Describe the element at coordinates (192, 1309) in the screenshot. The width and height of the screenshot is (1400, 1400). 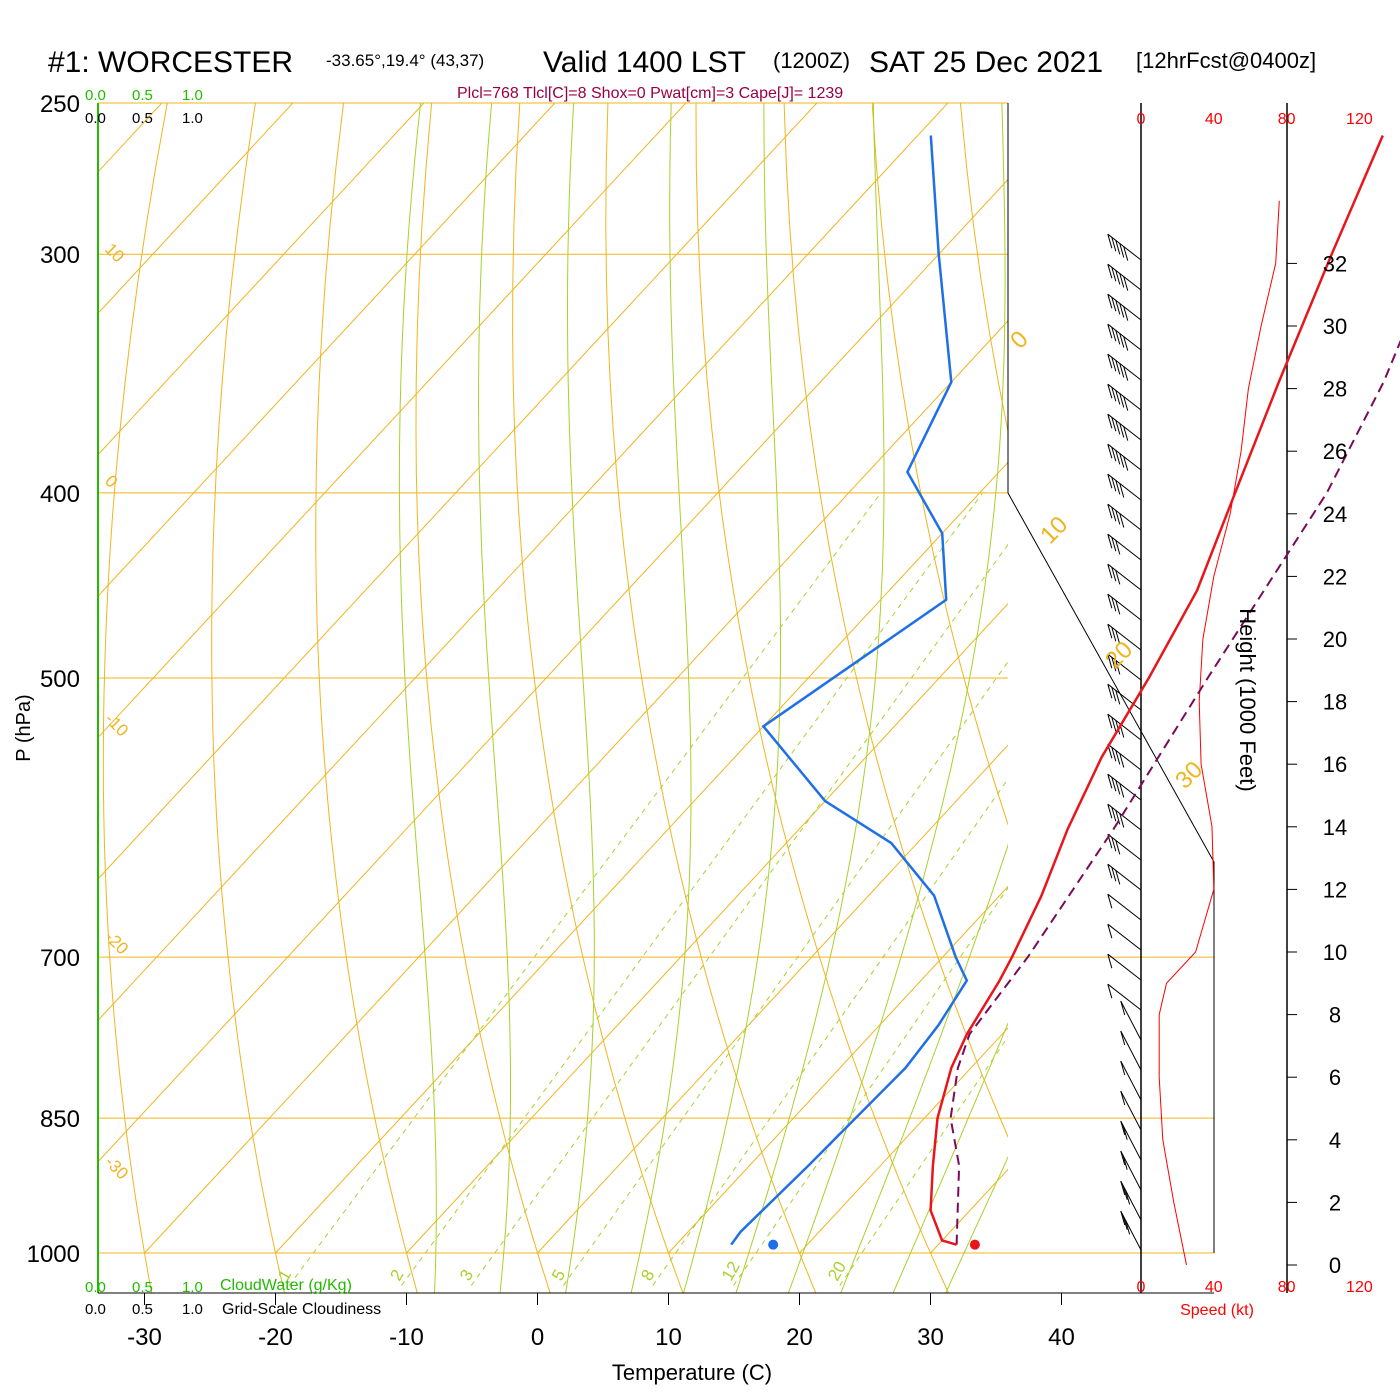
I see `svg-text: 1.0` at that location.